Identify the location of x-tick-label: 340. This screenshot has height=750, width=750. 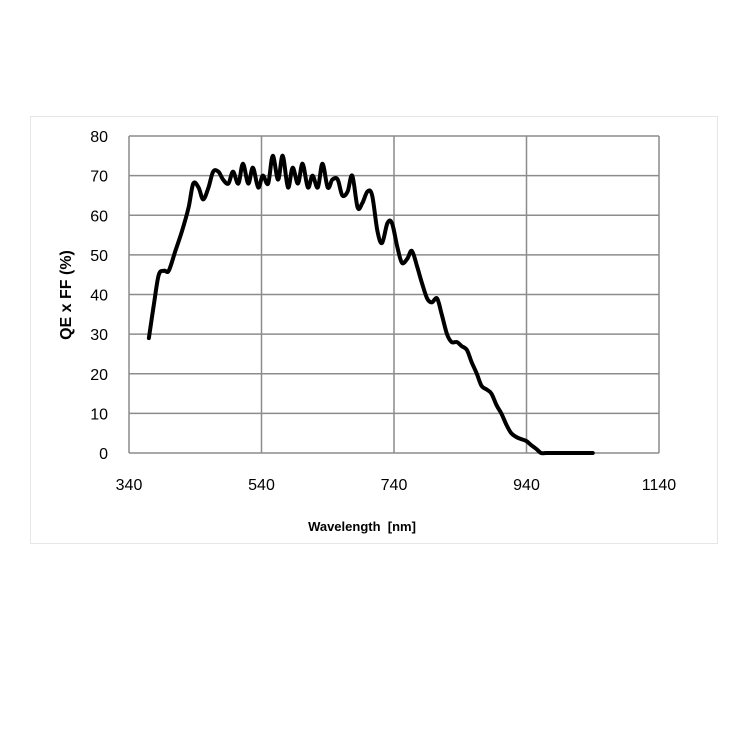
(129, 485).